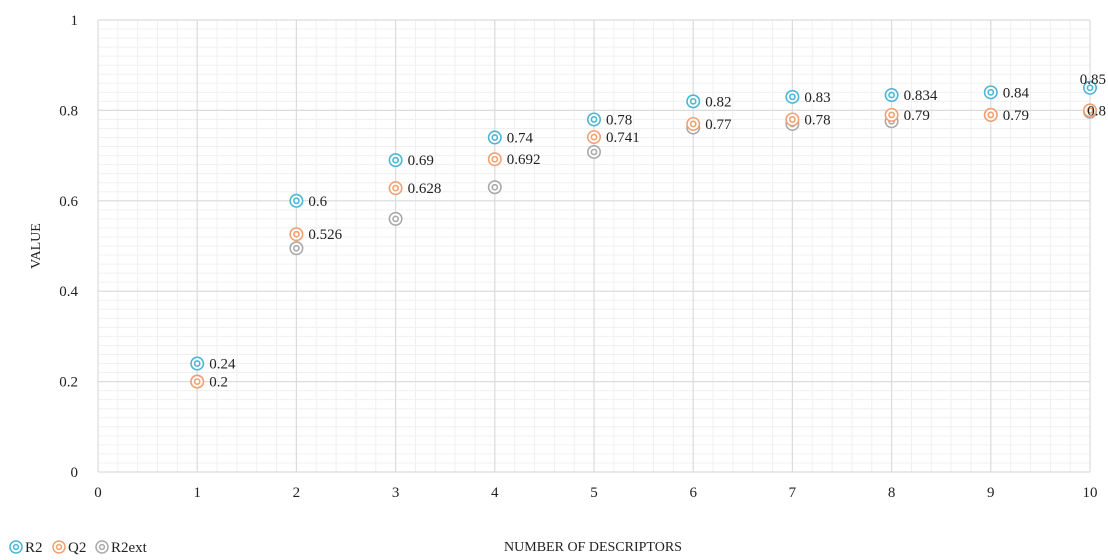 Image resolution: width=1108 pixels, height=560 pixels. I want to click on x-axis-title: NUMBER OF DESCRIPTORS, so click(593, 547).